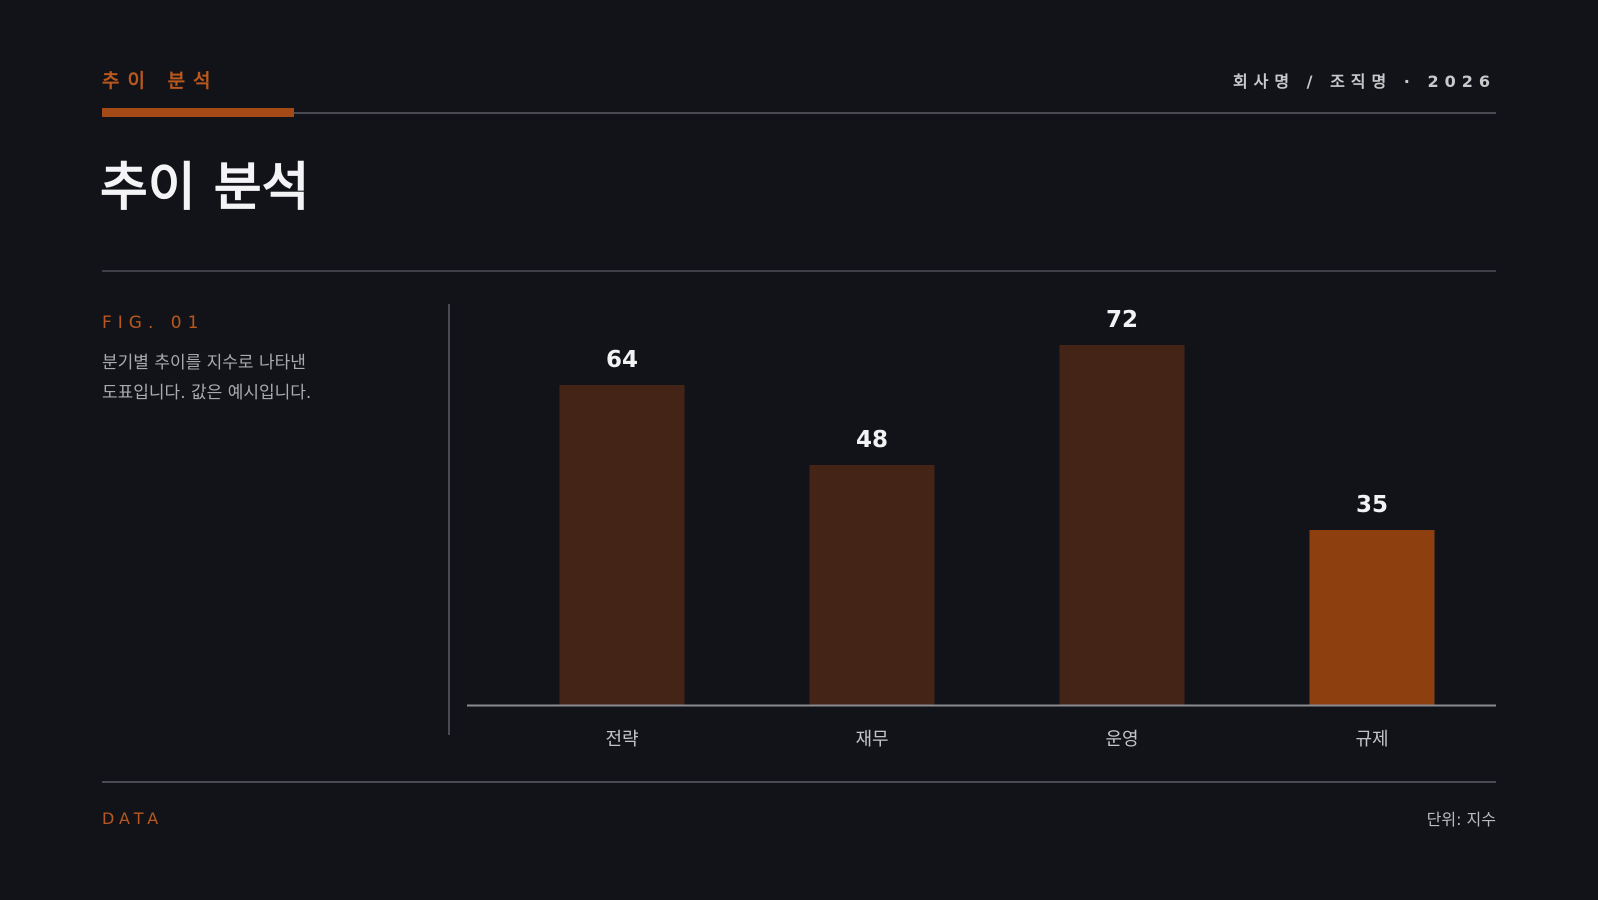 The width and height of the screenshot is (1598, 900). I want to click on top-rule, so click(799, 113).